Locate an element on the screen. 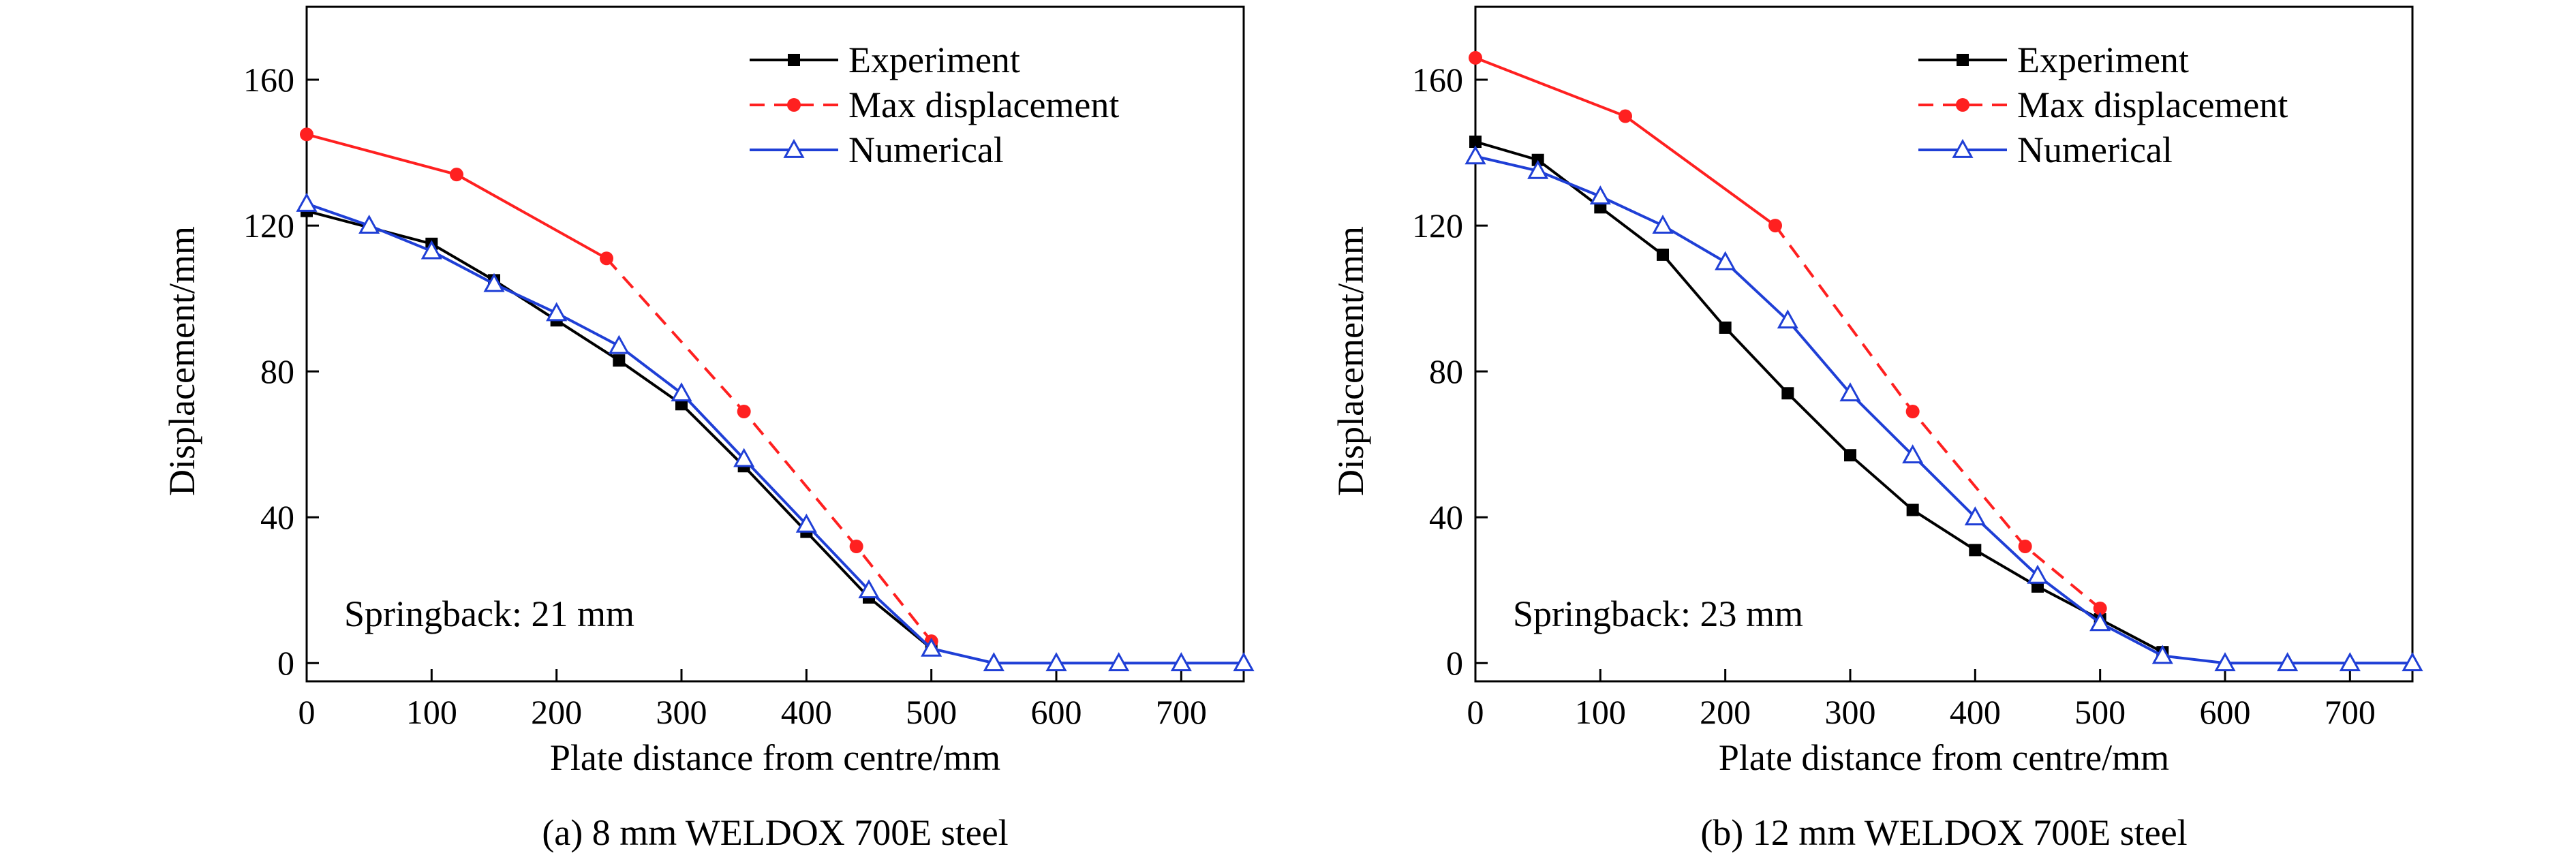  series-line is located at coordinates (619, 429).